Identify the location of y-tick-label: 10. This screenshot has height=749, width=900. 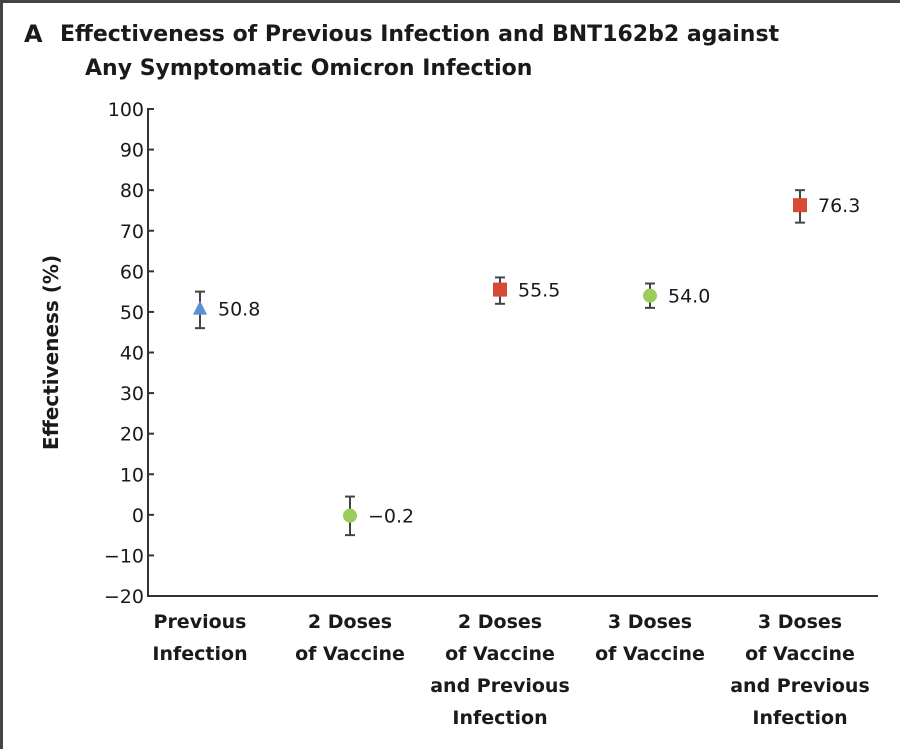
(132, 475).